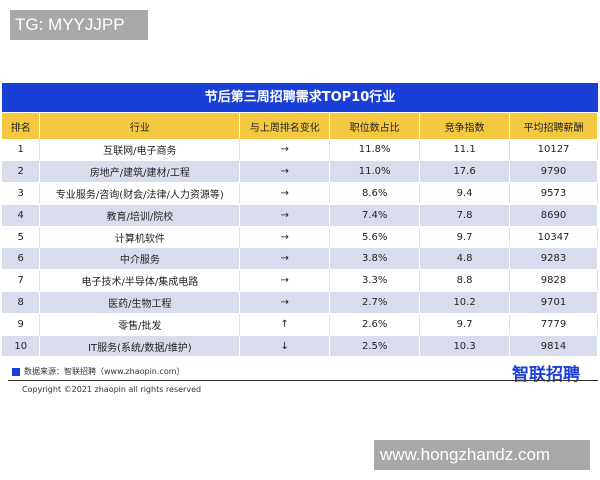 The width and height of the screenshot is (600, 480). I want to click on zhaopin-logo: 智联招聘, so click(546, 375).